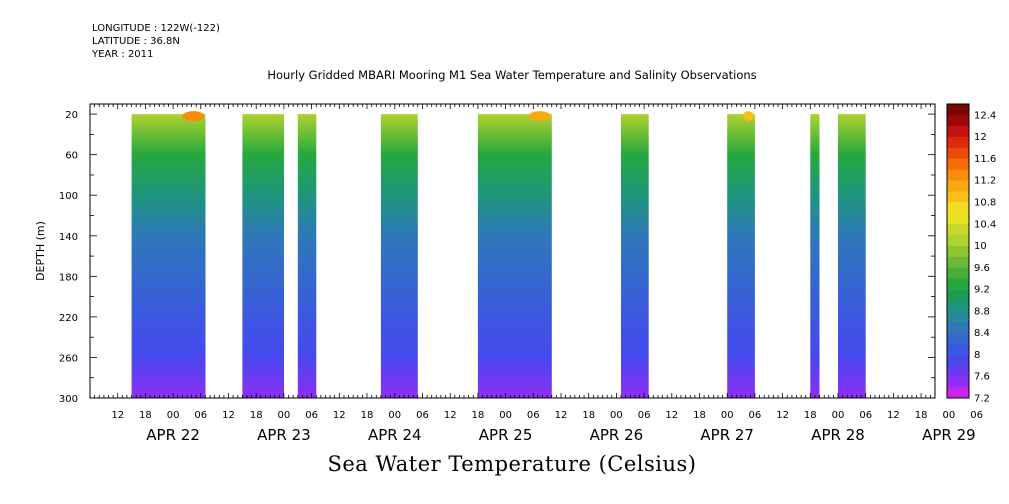 This screenshot has height=504, width=1009. Describe the element at coordinates (949, 435) in the screenshot. I see `x-date-label: APR 29` at that location.